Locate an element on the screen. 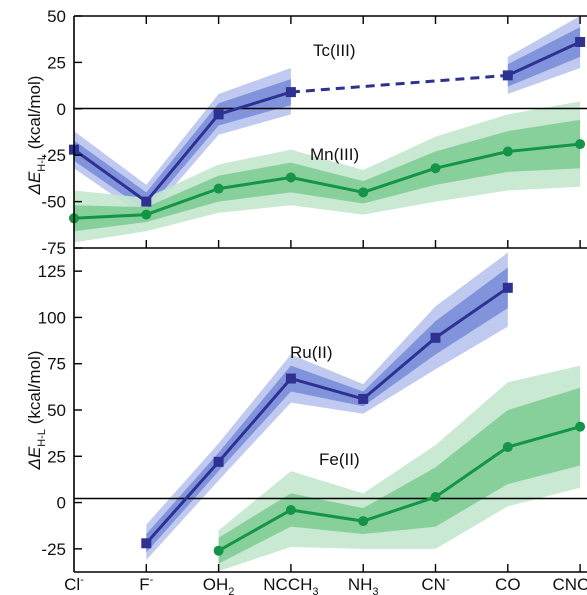 This screenshot has width=587, height=595. x-category-label: CN- is located at coordinates (435, 584).